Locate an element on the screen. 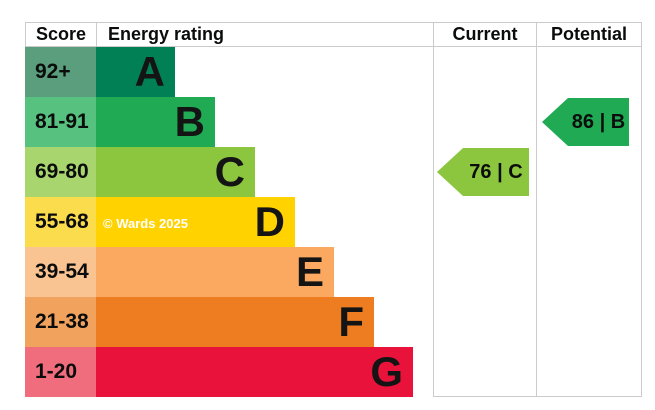 Image resolution: width=655 pixels, height=410 pixels. potential-column: 86 | B is located at coordinates (589, 222).